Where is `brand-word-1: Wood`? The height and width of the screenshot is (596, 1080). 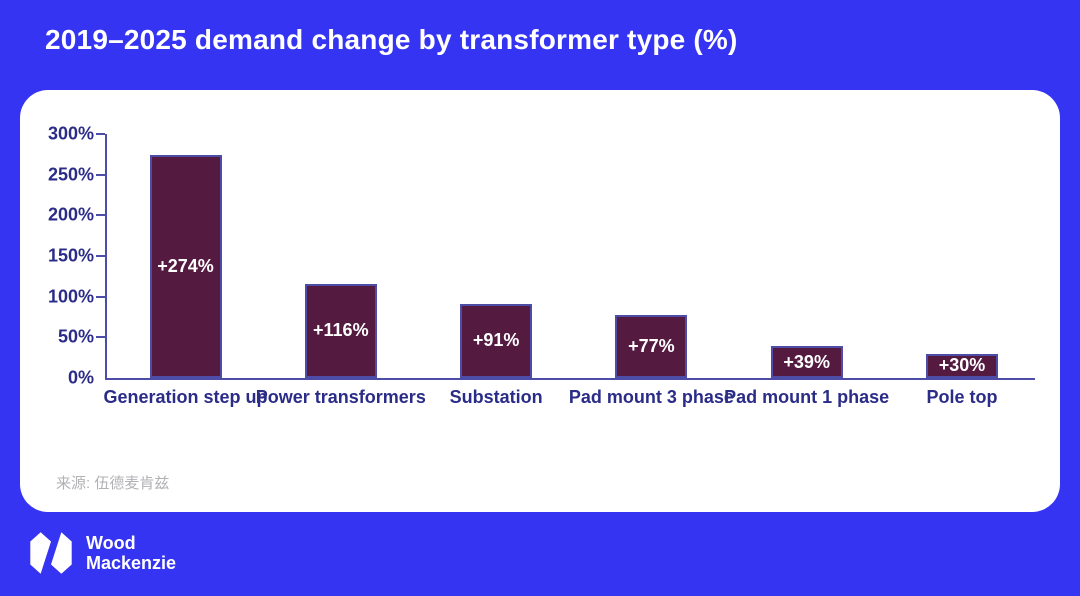
brand-word-1: Wood is located at coordinates (111, 542).